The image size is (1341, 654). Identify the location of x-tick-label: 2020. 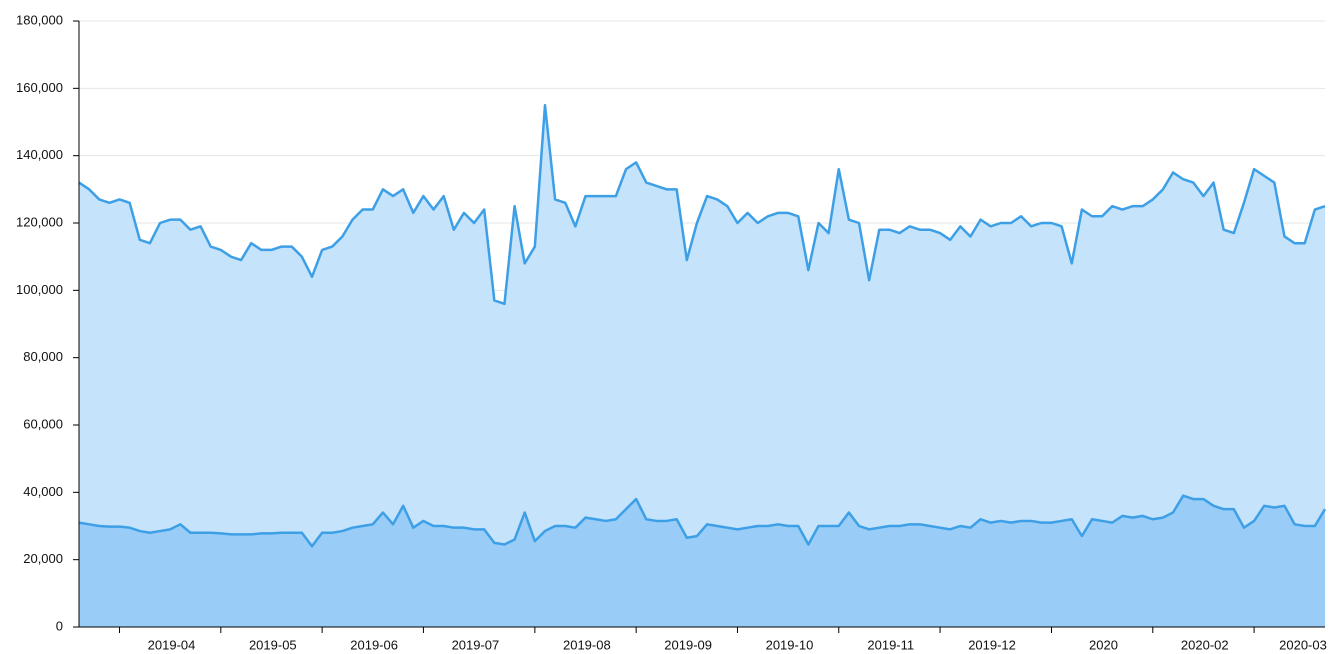
(1103, 644).